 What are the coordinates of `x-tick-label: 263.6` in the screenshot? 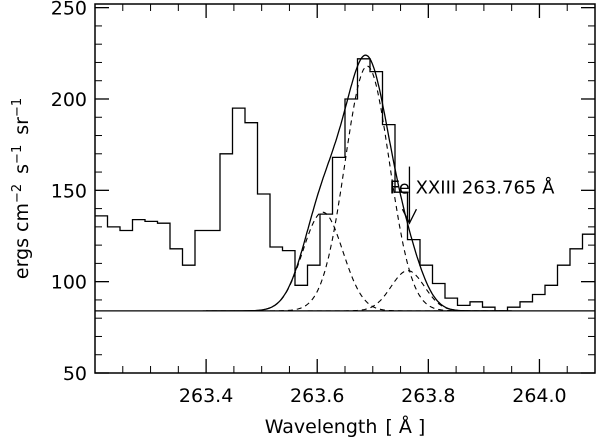 It's located at (317, 396).